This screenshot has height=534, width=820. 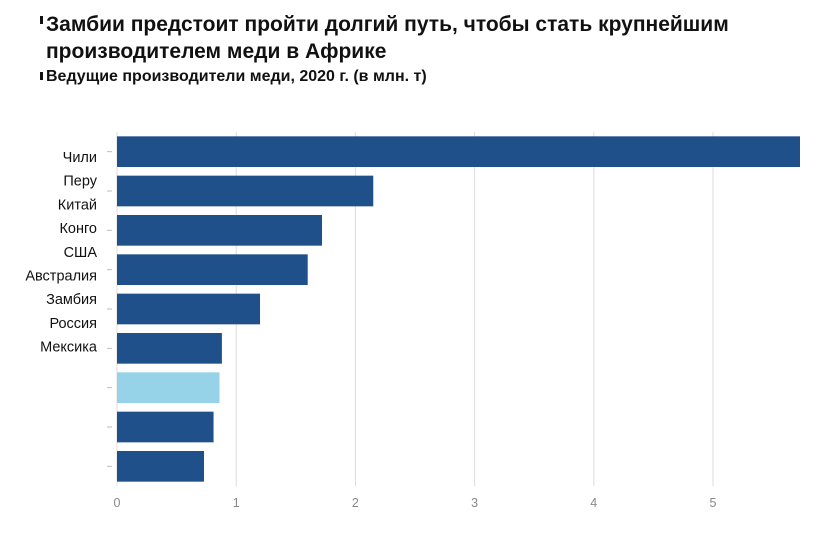 I want to click on category-label: Замбия, so click(x=71, y=300).